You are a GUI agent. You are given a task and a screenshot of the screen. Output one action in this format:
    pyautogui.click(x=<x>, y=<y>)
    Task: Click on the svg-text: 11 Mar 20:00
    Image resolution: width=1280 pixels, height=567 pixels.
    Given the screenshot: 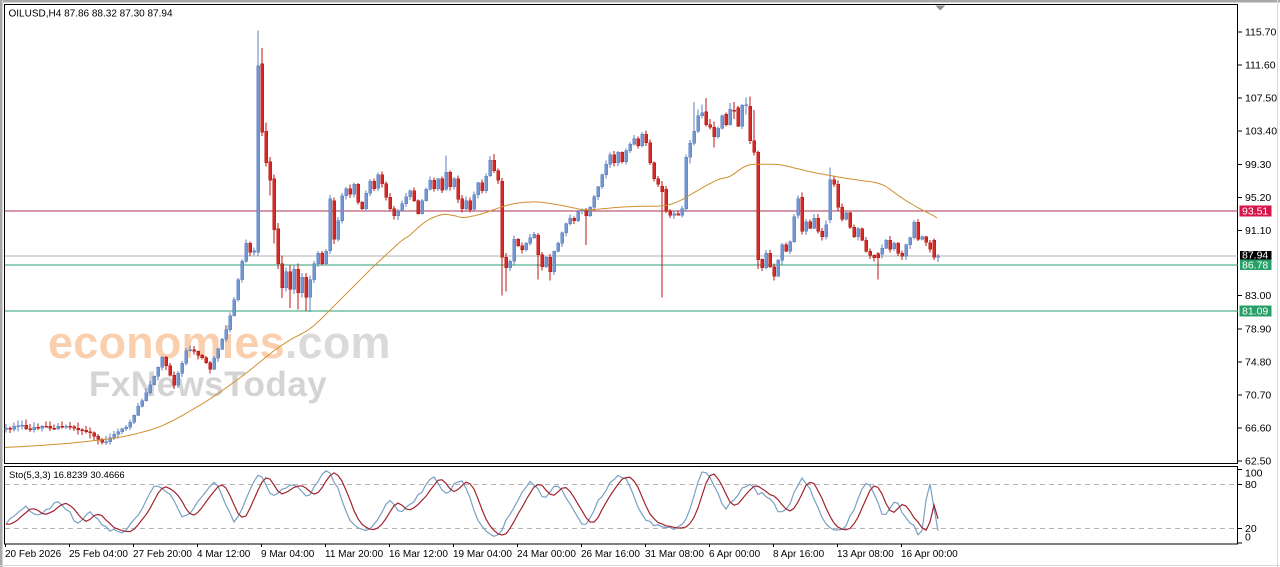 What is the action you would take?
    pyautogui.click(x=354, y=554)
    